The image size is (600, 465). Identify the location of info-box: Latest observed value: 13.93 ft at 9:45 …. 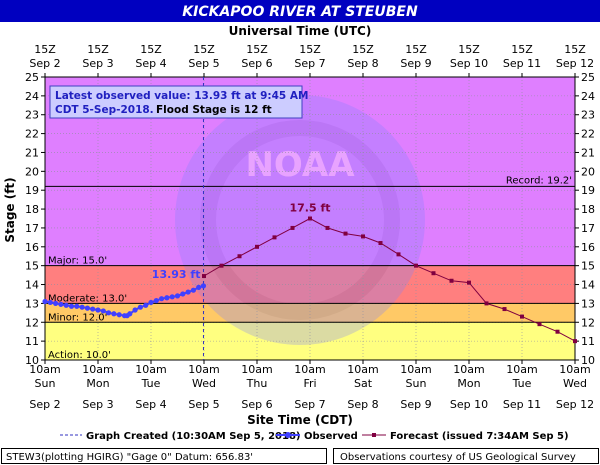
(178, 102).